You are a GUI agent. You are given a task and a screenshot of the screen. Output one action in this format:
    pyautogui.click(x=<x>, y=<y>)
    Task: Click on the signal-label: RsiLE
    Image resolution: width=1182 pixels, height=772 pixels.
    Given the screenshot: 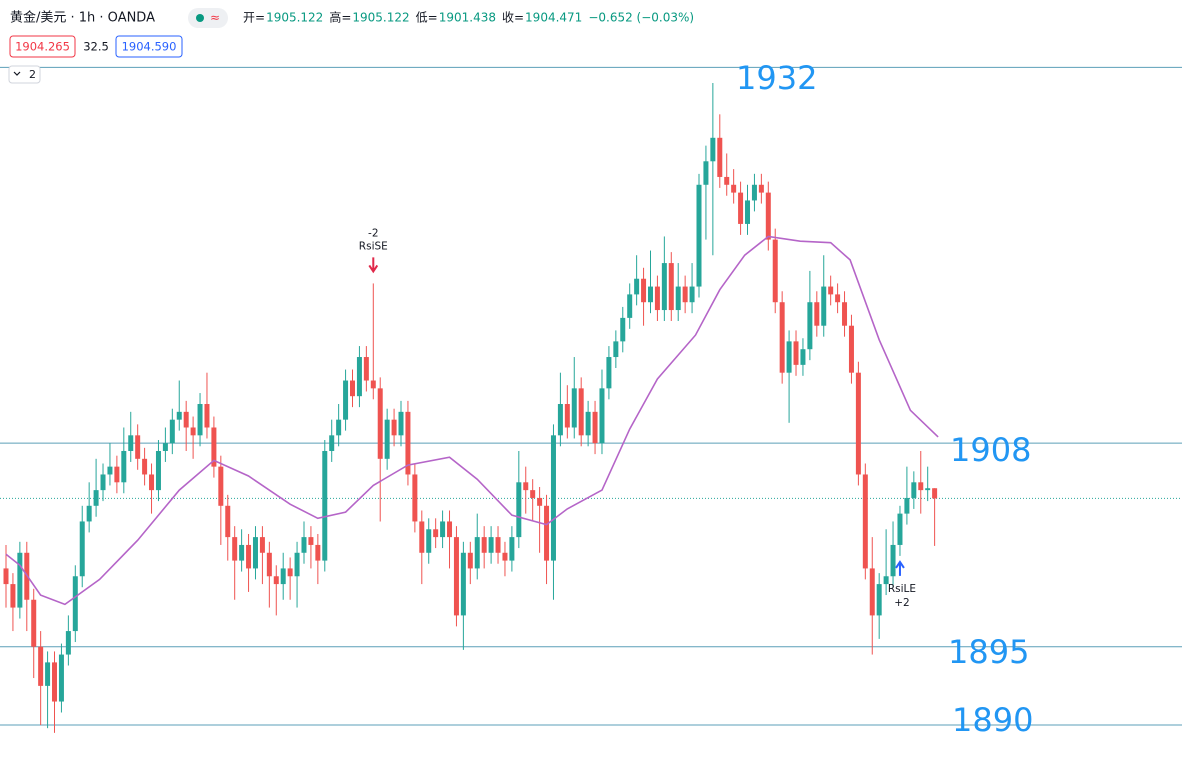 What is the action you would take?
    pyautogui.click(x=902, y=589)
    